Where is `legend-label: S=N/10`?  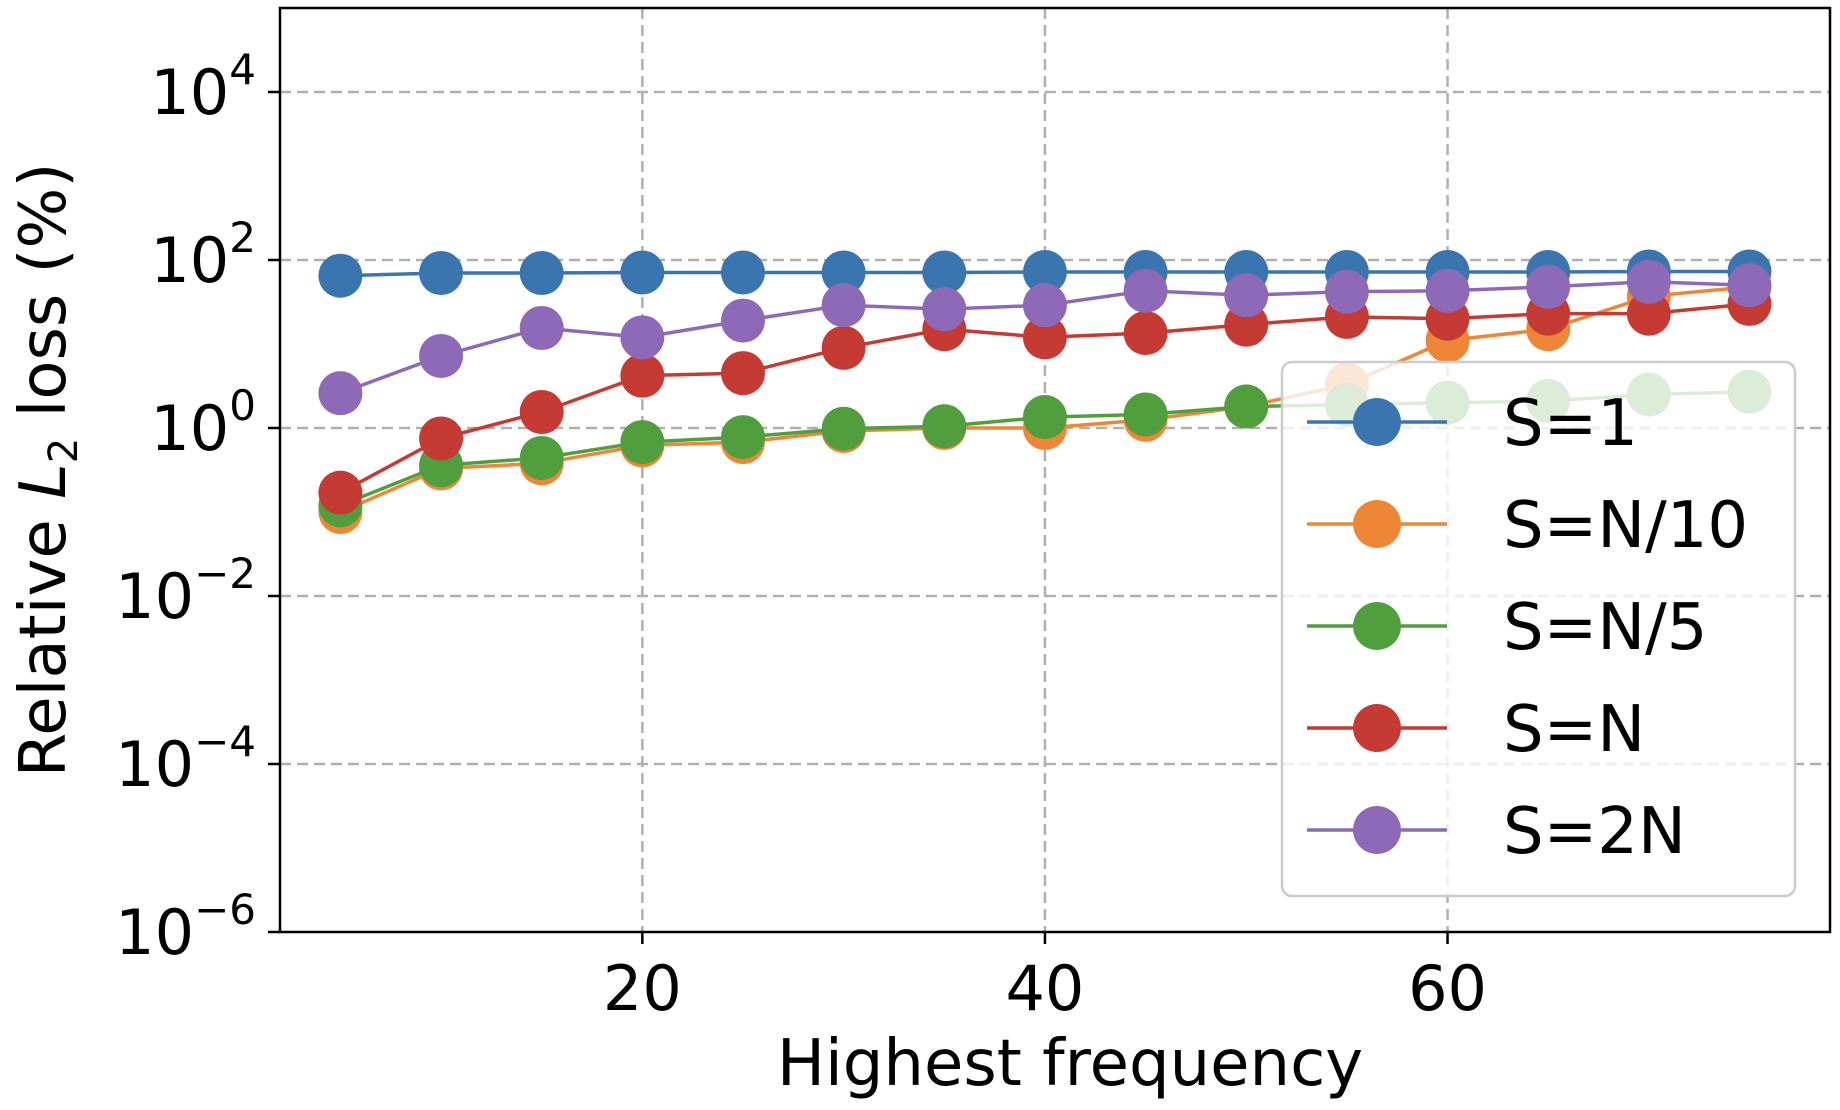 legend-label: S=N/10 is located at coordinates (1625, 526).